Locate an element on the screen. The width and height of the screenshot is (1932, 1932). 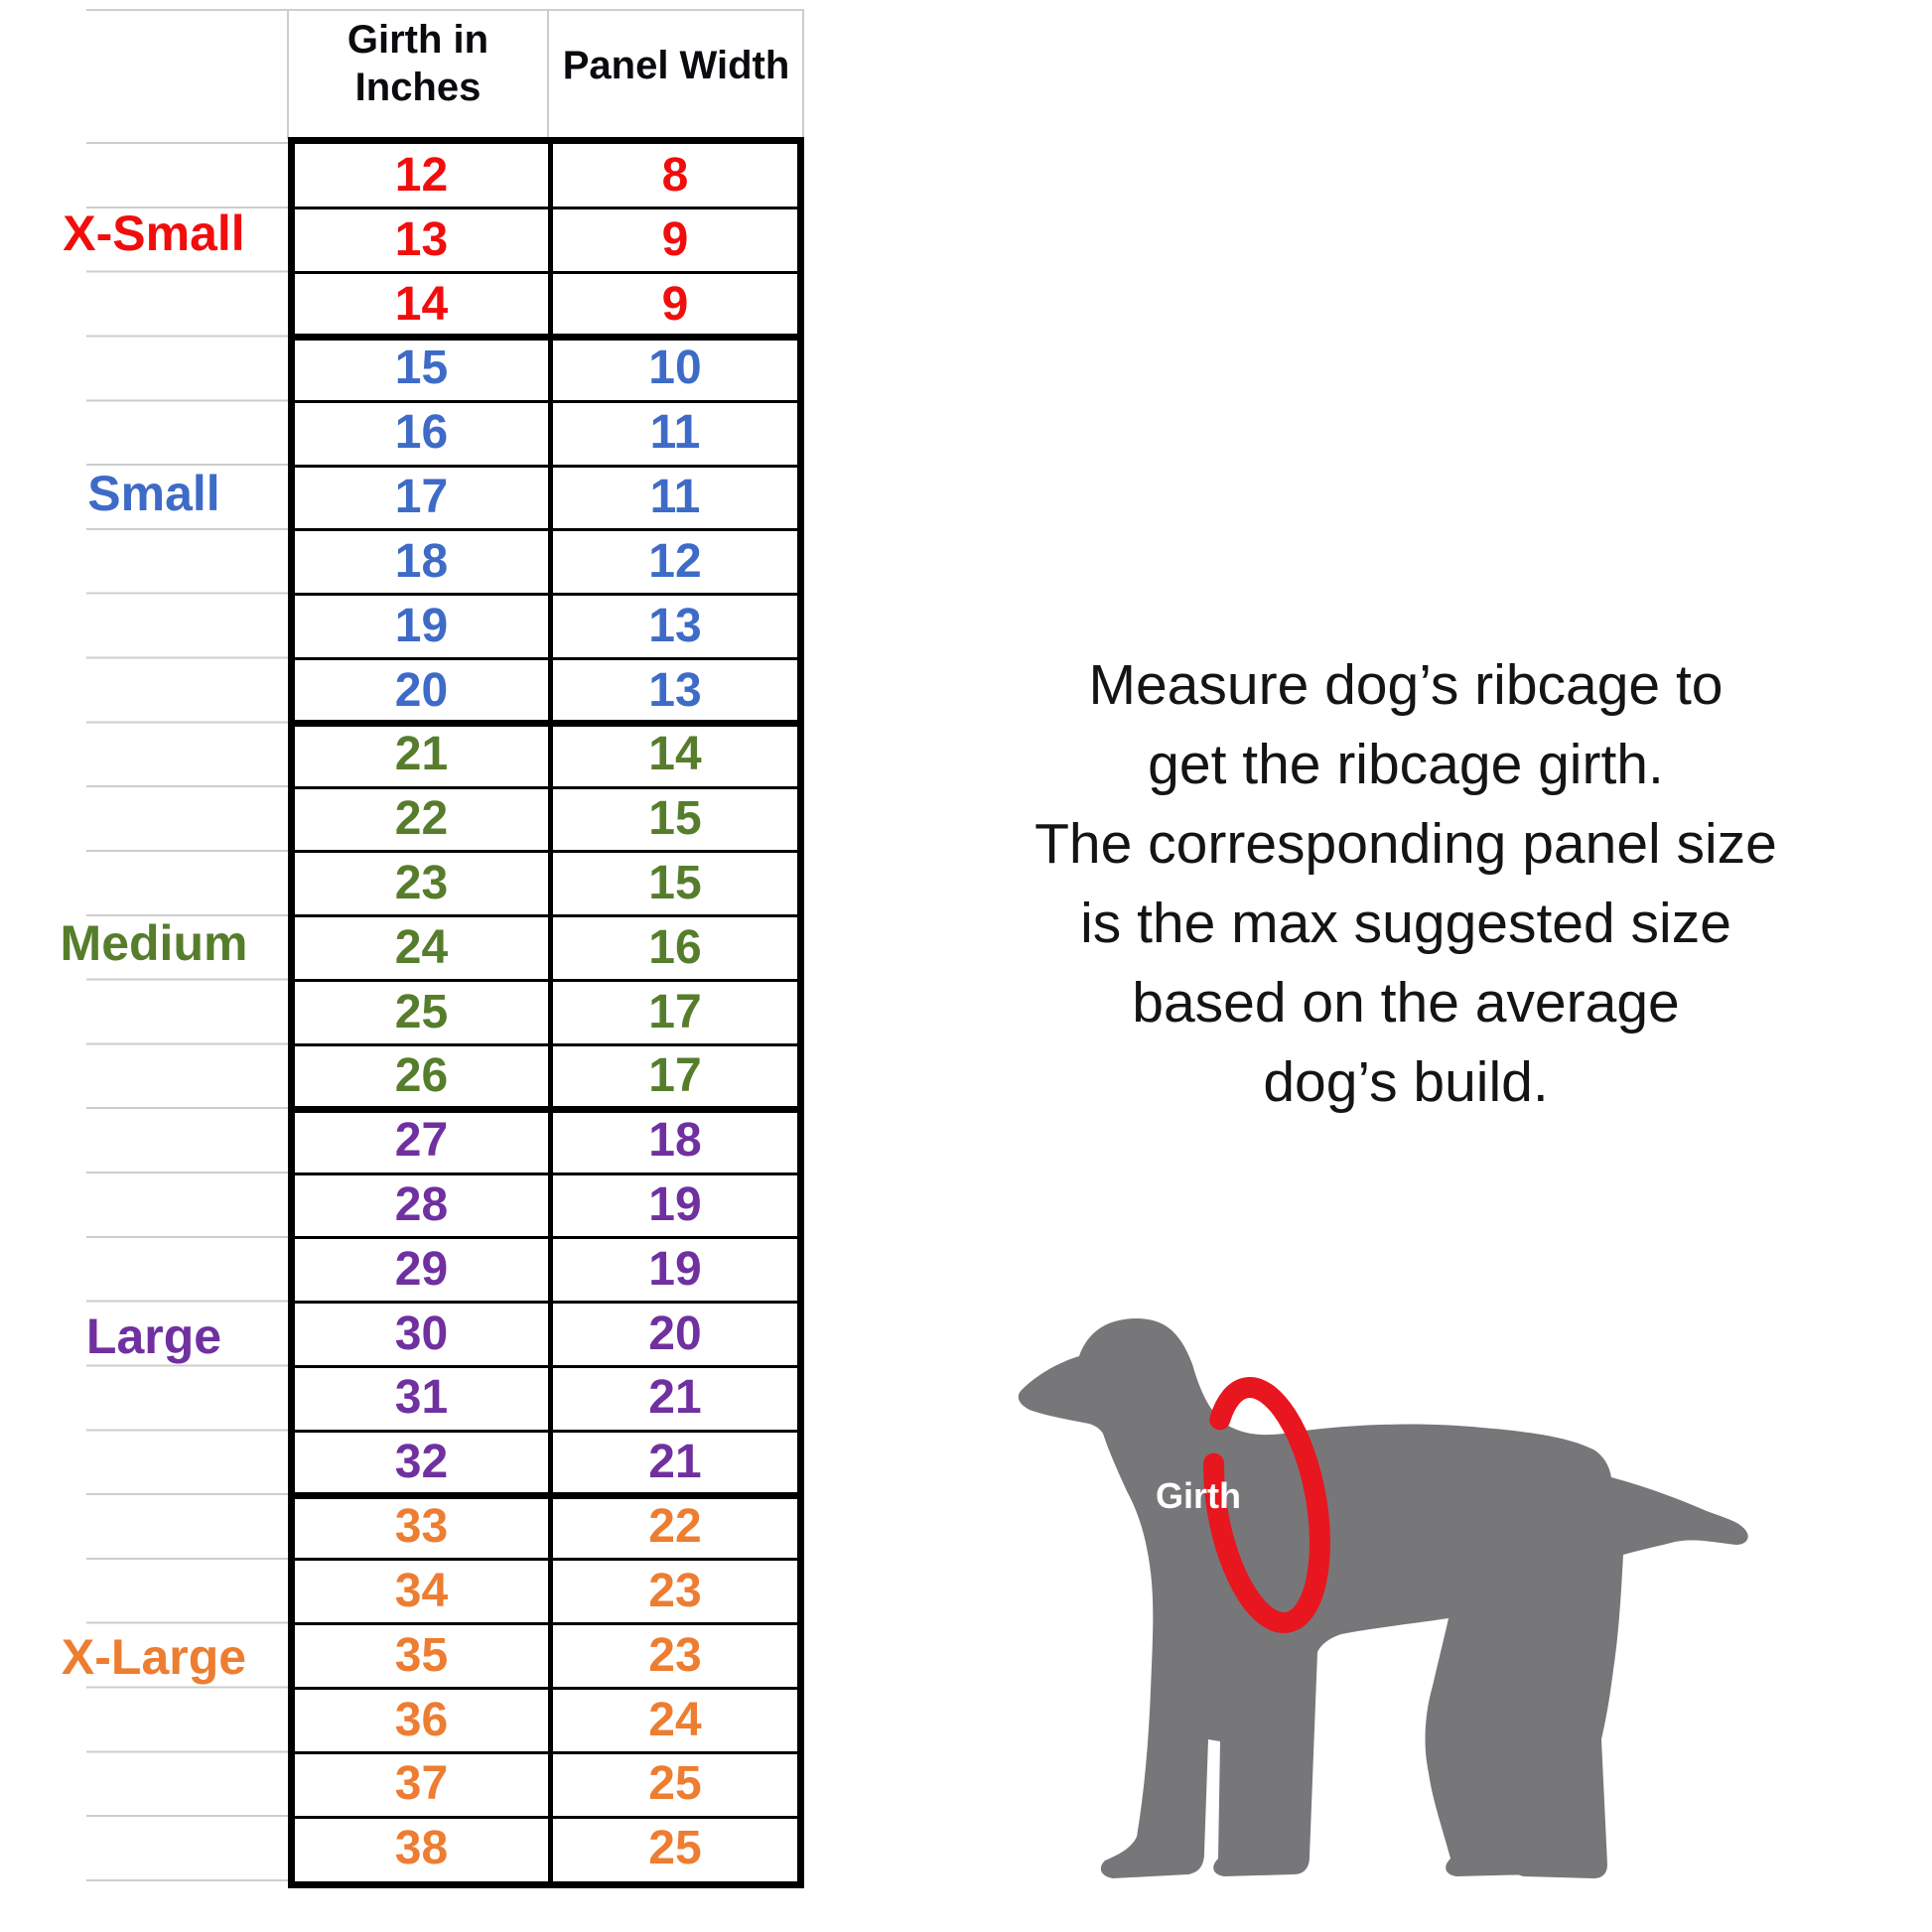
table-row: 22 15 is located at coordinates (546, 820).